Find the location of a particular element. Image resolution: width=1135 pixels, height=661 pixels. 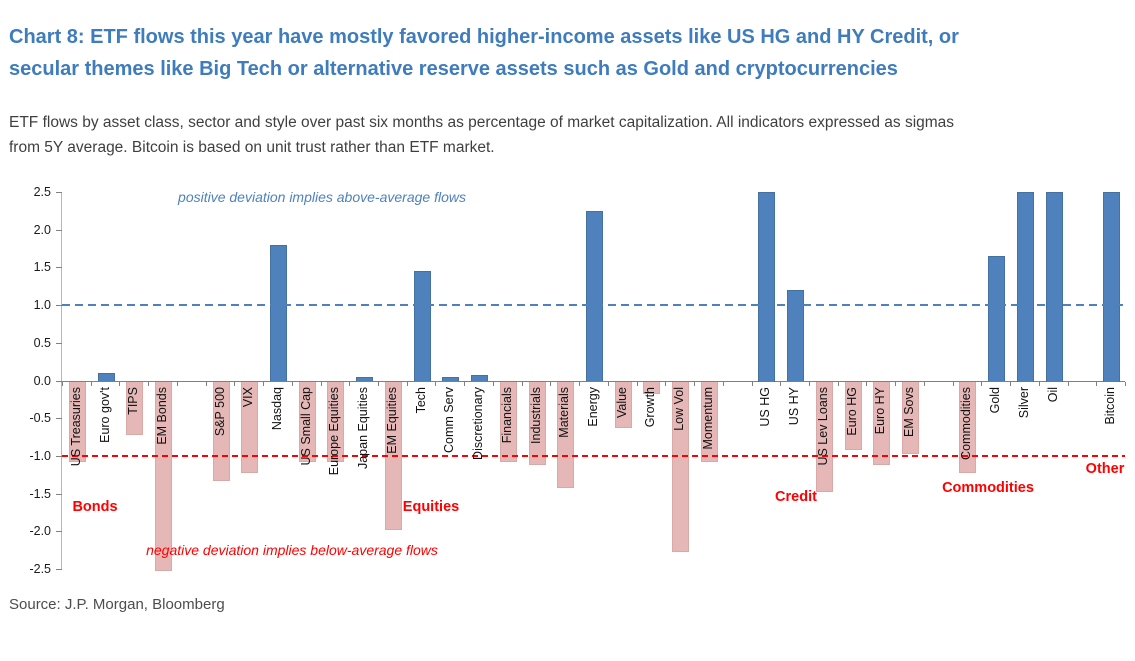

bar-financials is located at coordinates (508, 421).